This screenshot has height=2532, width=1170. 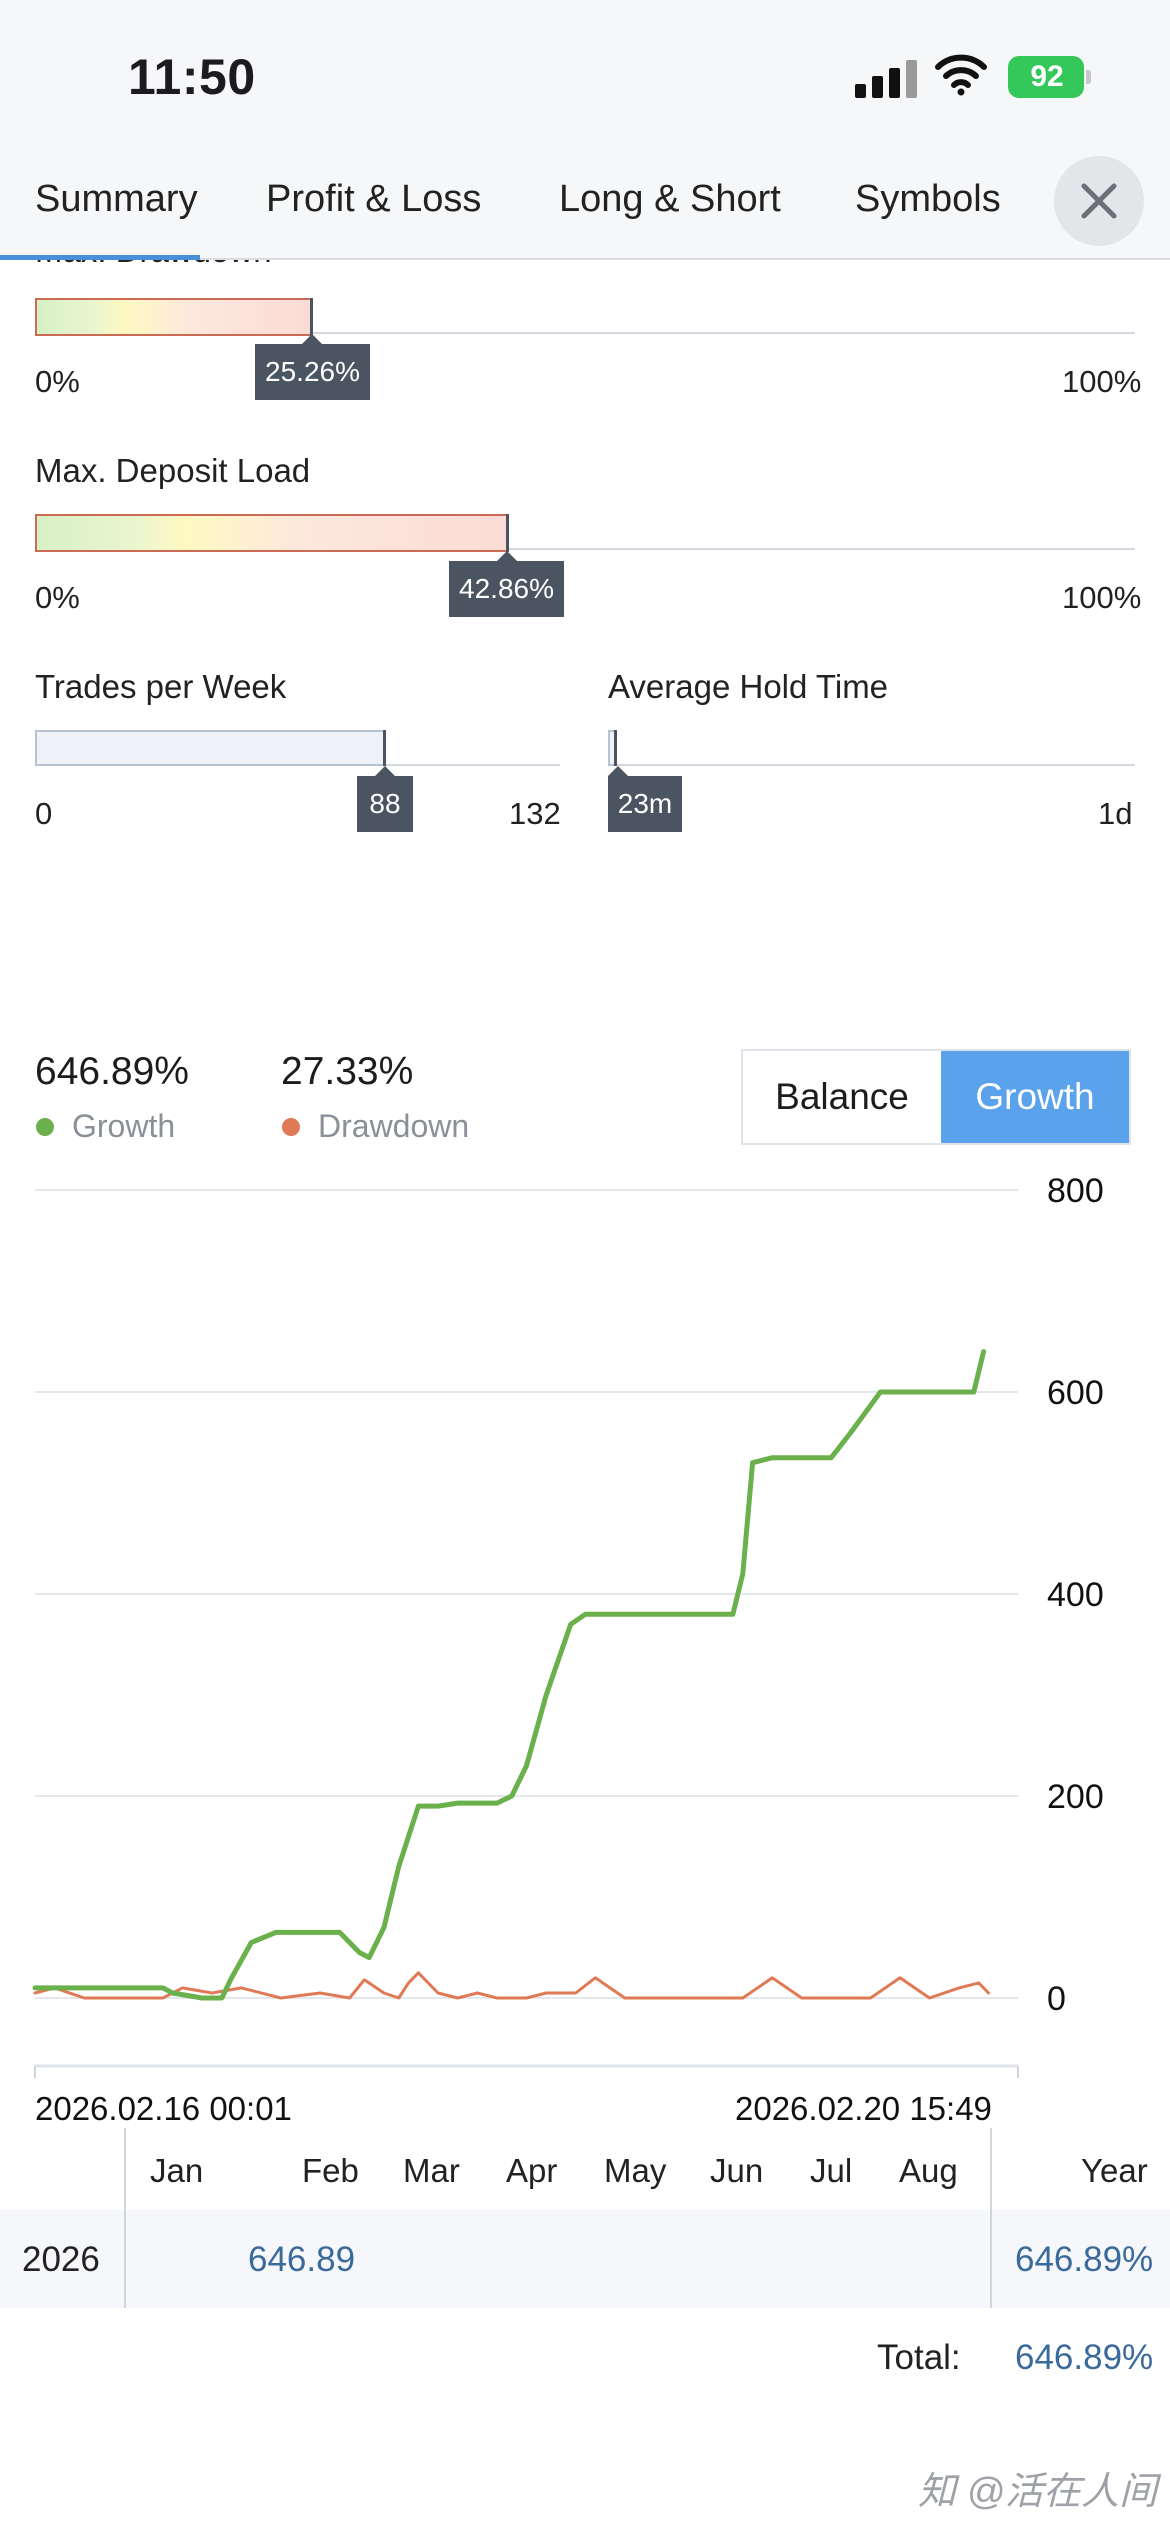 I want to click on growth-value: 646.89%, so click(x=112, y=1071).